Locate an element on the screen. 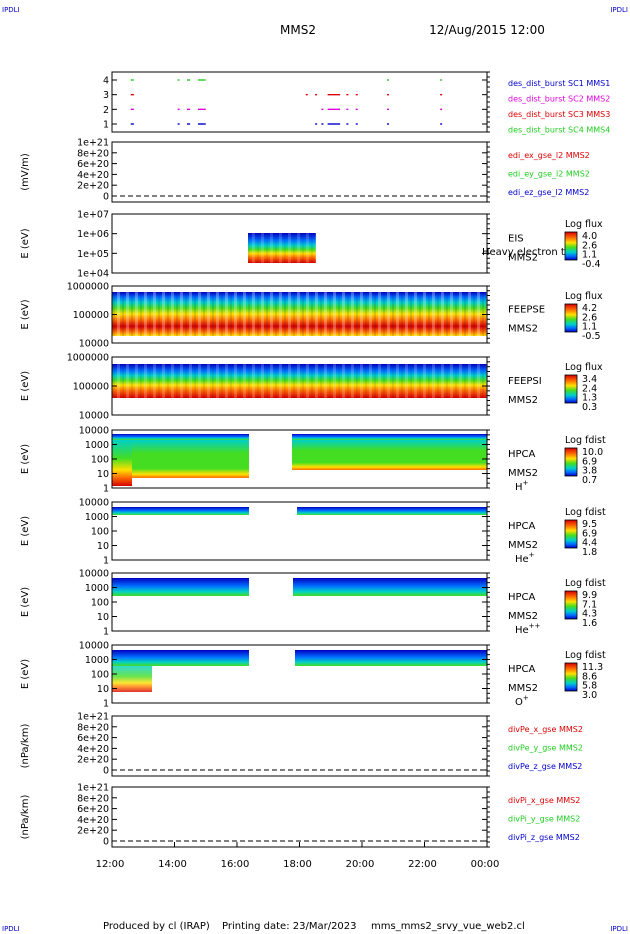 Image resolution: width=630 pixels, height=934 pixels. eis-ylabel: E (eV) is located at coordinates (25, 243).